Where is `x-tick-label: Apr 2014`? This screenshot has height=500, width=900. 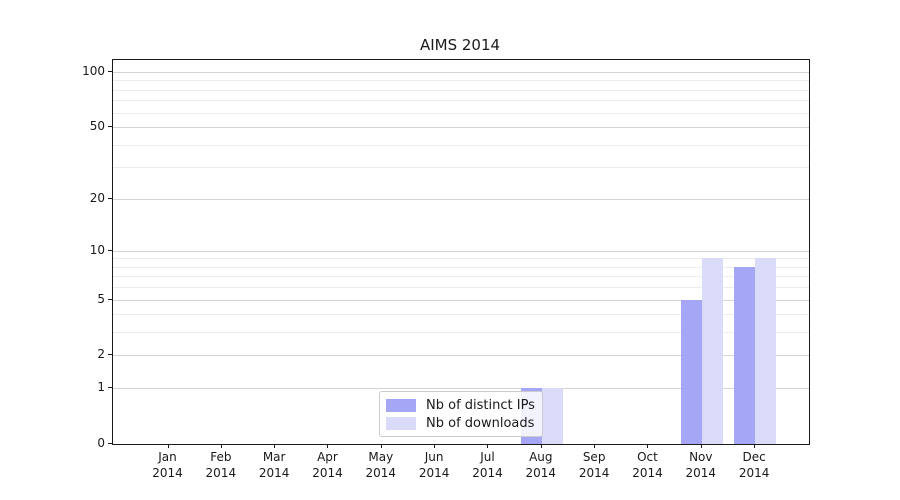
x-tick-label: Apr 2014 is located at coordinates (327, 465).